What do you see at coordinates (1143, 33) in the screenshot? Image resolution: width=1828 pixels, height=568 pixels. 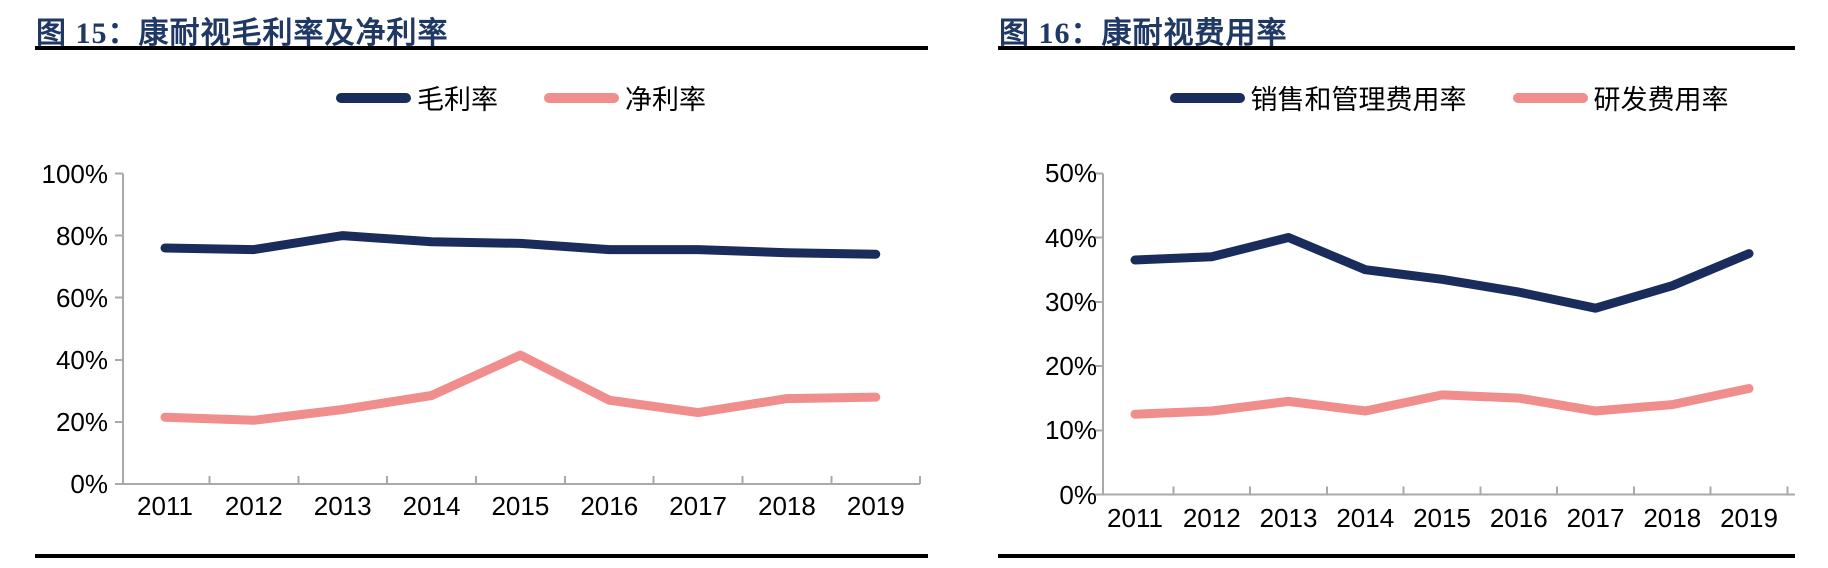 I see `figure-16-title: 图 16：康耐视费用率` at bounding box center [1143, 33].